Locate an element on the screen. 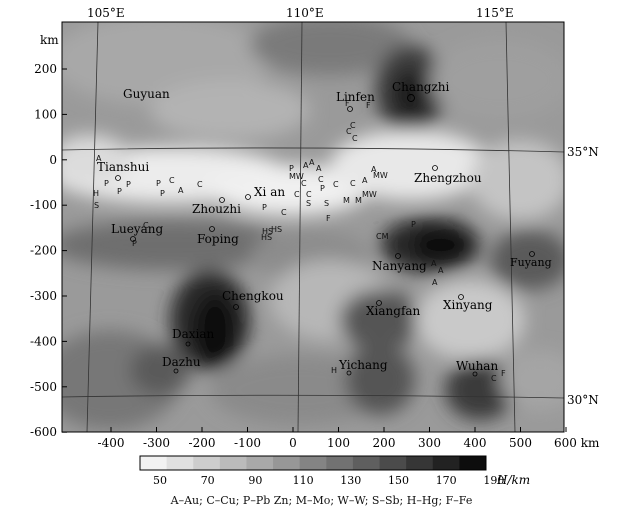 This screenshot has width=643, height=515. x-tick-label: -400 is located at coordinates (111, 443).